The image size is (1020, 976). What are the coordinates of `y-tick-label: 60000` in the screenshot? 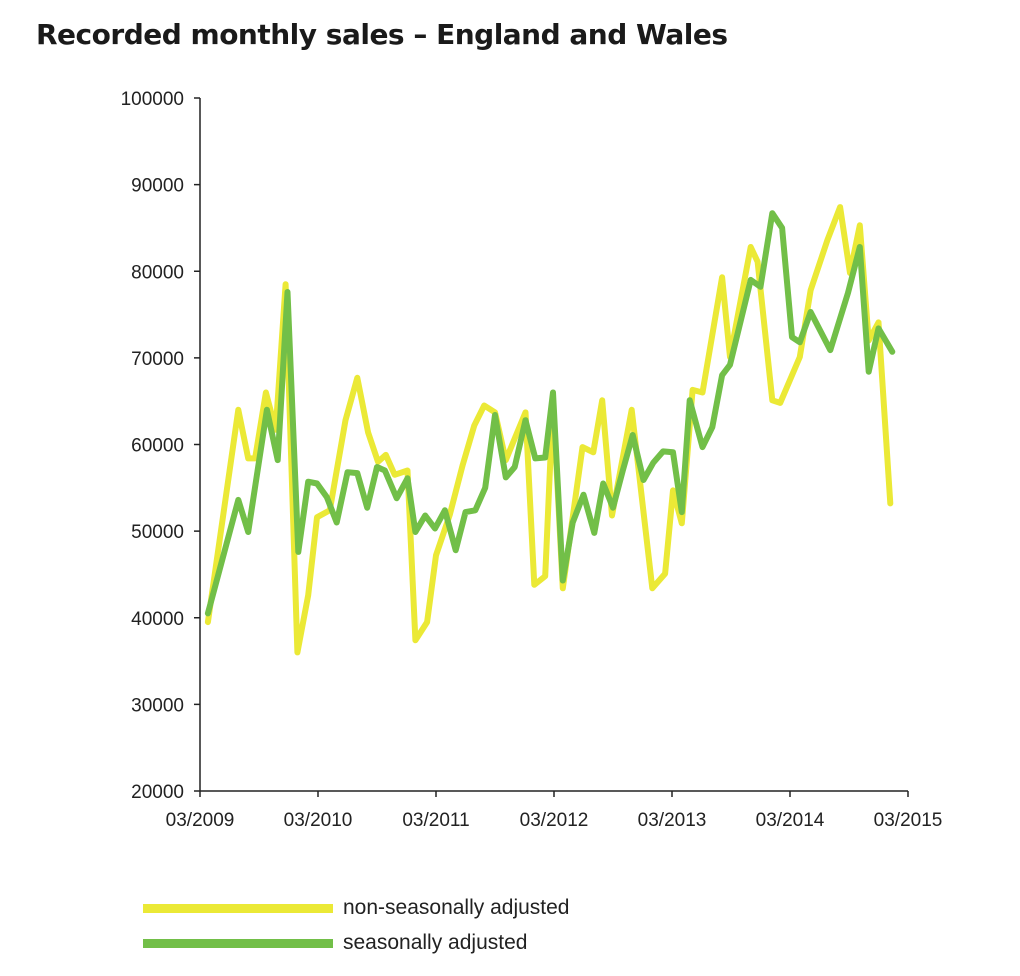 It's located at (157, 446).